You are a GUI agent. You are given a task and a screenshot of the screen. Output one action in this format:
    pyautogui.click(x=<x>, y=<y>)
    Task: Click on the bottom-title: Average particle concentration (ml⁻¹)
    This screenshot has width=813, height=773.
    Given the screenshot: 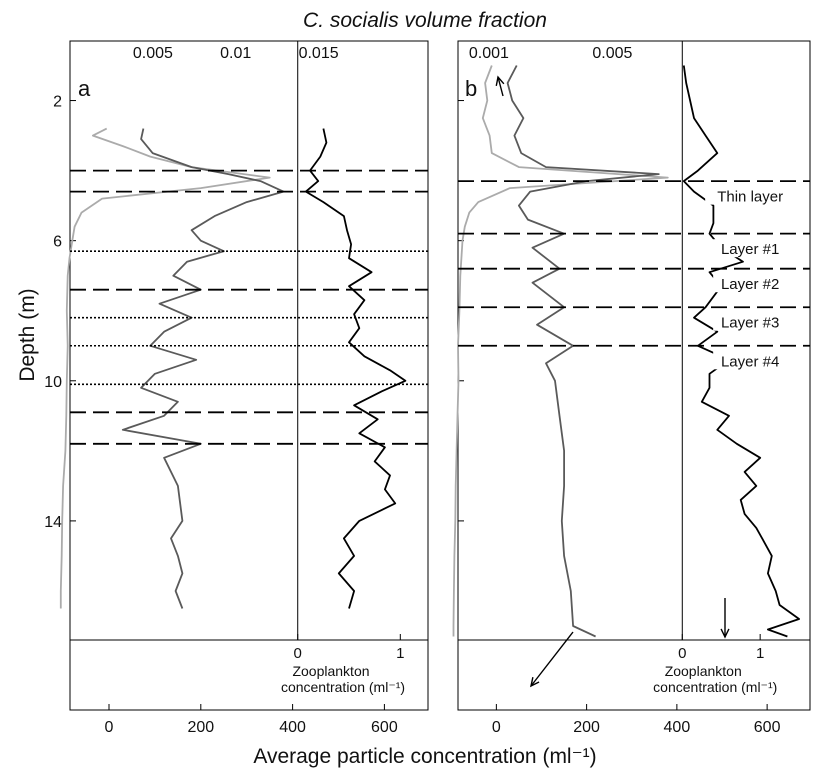 What is the action you would take?
    pyautogui.click(x=424, y=756)
    